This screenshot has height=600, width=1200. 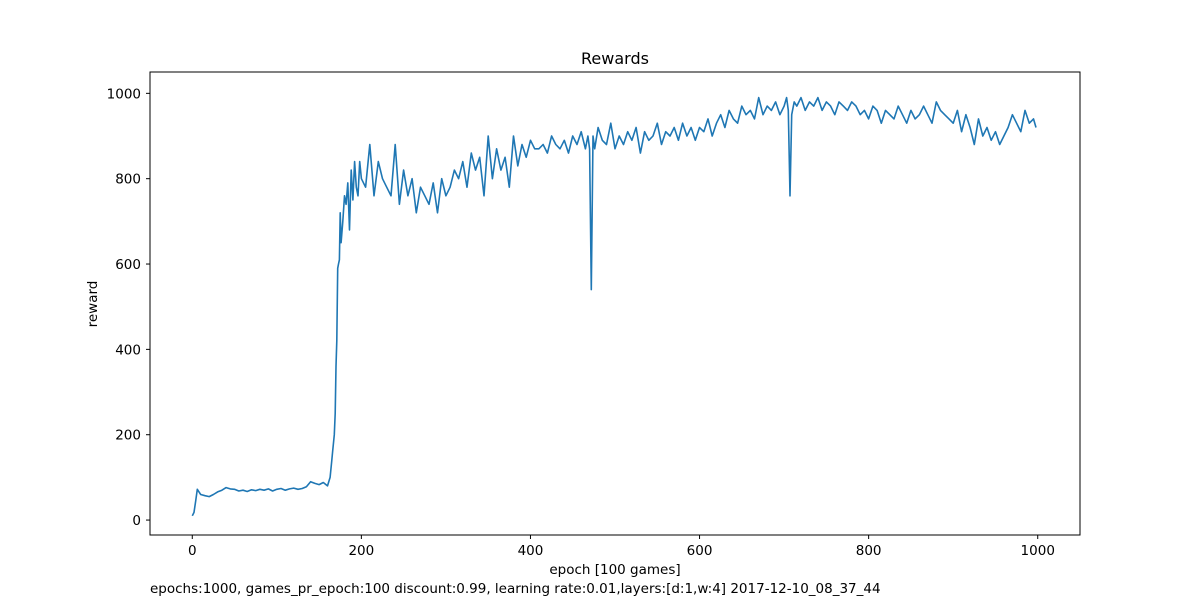 What do you see at coordinates (192, 551) in the screenshot?
I see `x-tick-label: 0` at bounding box center [192, 551].